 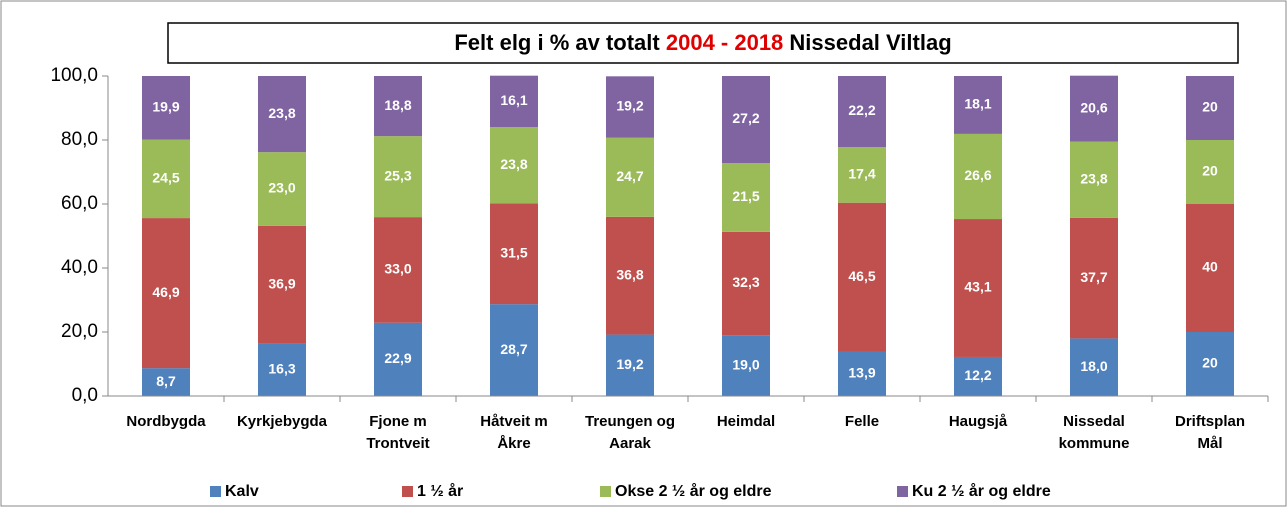 What do you see at coordinates (630, 443) in the screenshot?
I see `x-tick-line: Aarak` at bounding box center [630, 443].